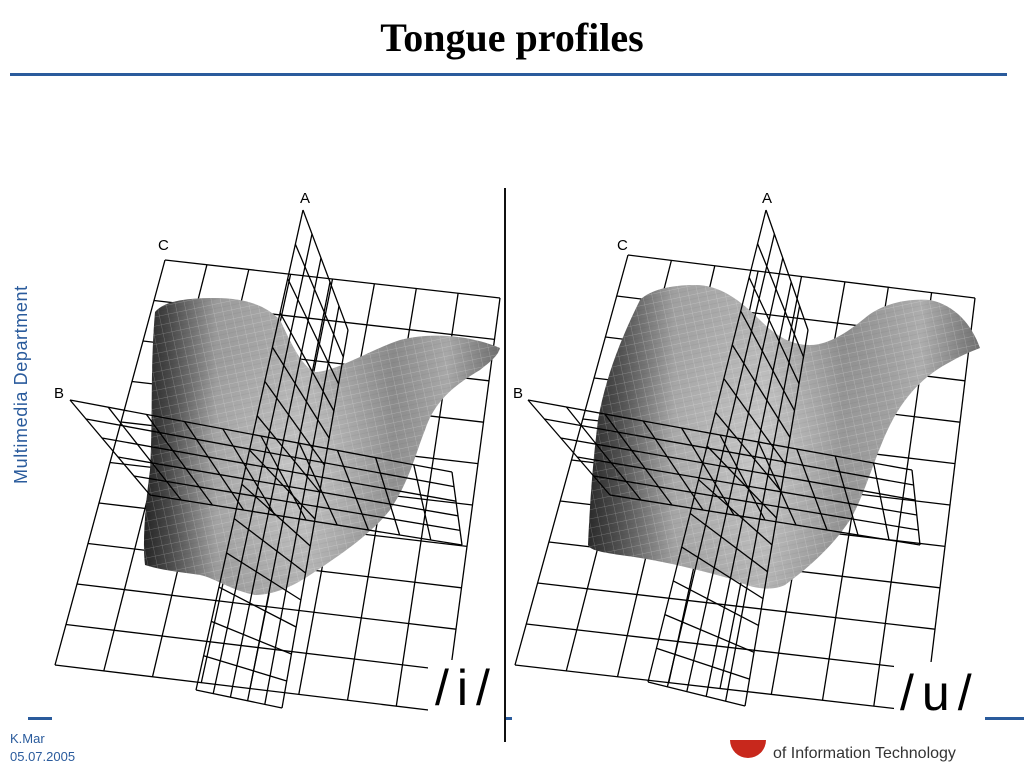  I want to click on surface-mesh, so click(321, 446).